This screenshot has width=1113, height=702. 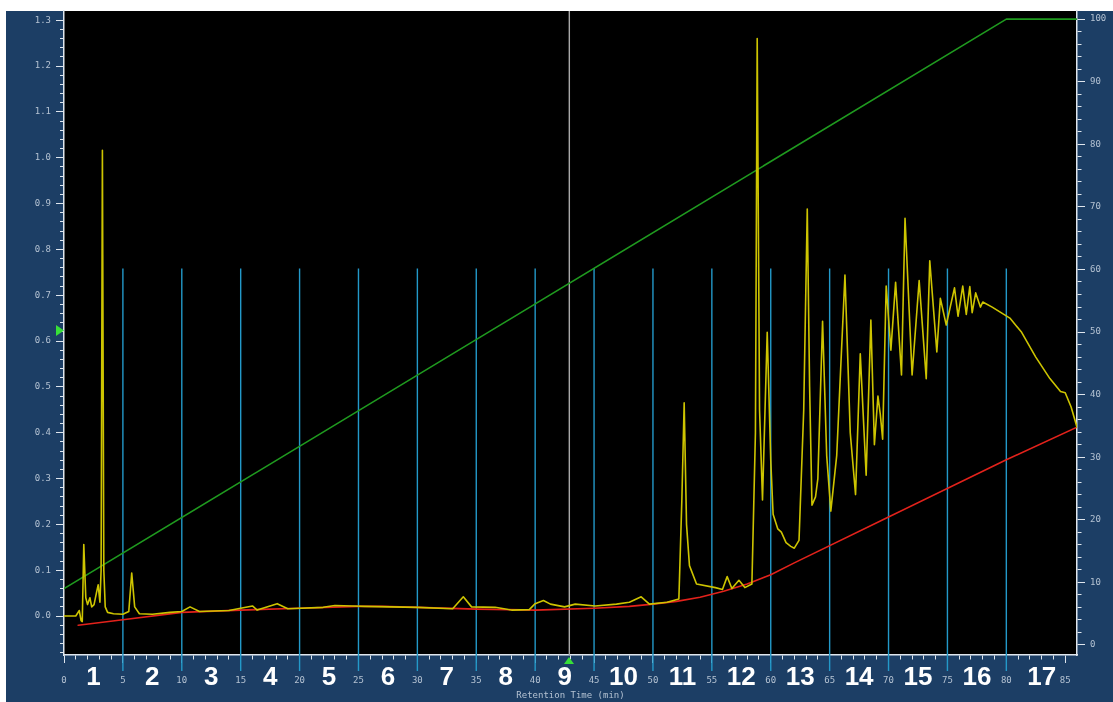 I want to click on x-tick-label: 30, so click(x=417, y=679).